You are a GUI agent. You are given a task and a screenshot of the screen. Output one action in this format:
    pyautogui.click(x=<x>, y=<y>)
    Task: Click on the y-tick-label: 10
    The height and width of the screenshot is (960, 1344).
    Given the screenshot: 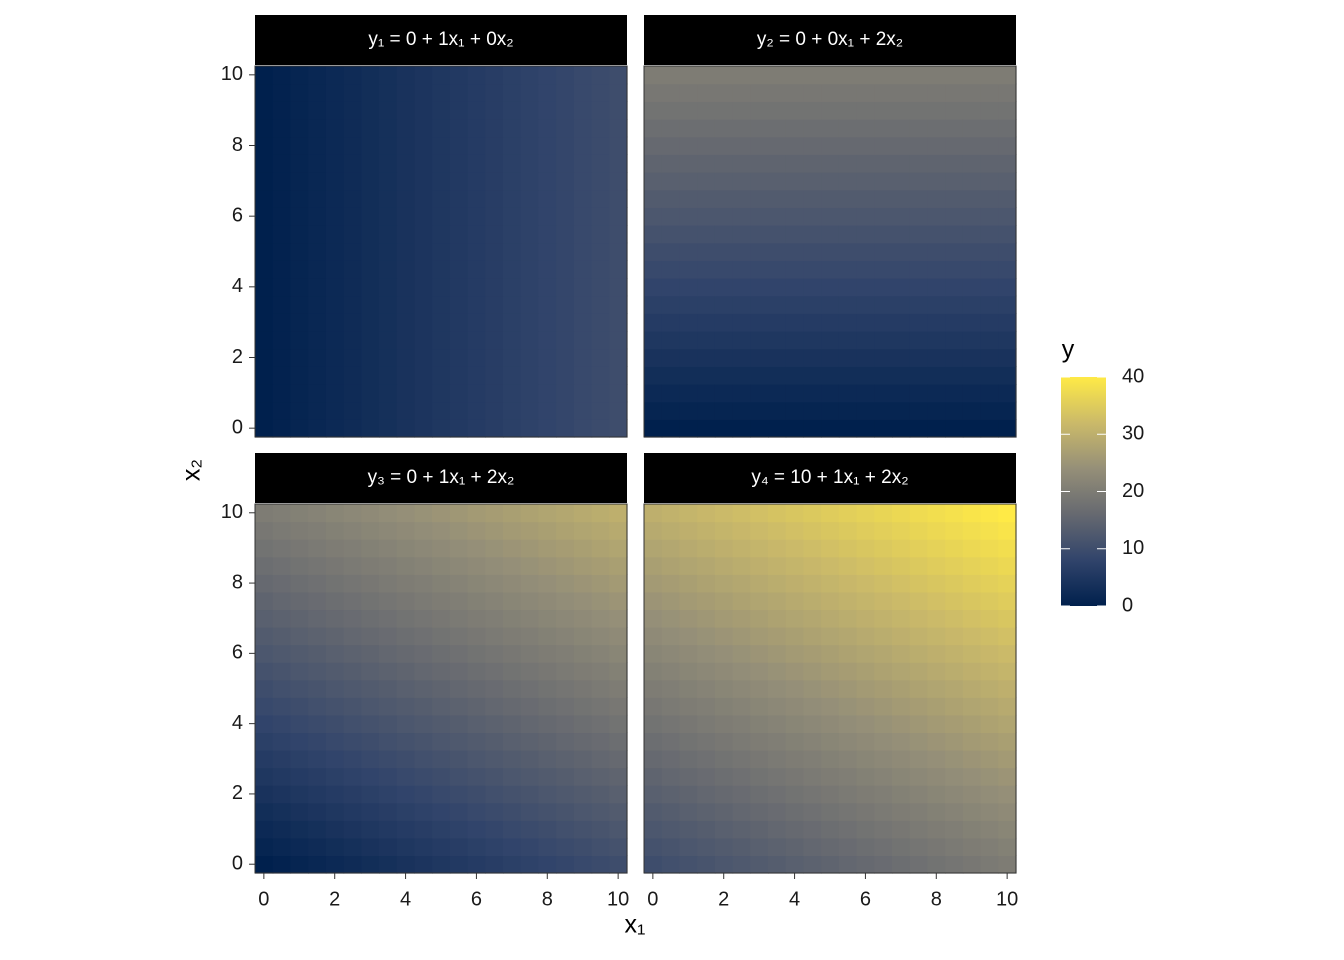 What is the action you would take?
    pyautogui.click(x=232, y=512)
    